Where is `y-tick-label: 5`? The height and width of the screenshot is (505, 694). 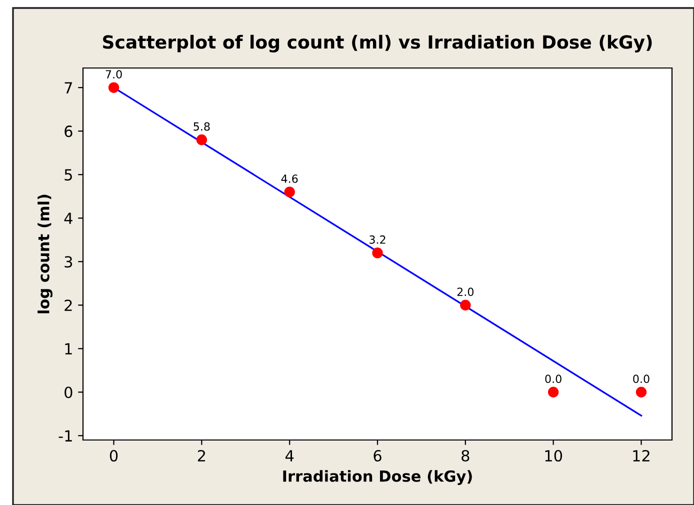
y-tick-label: 5 is located at coordinates (68, 175).